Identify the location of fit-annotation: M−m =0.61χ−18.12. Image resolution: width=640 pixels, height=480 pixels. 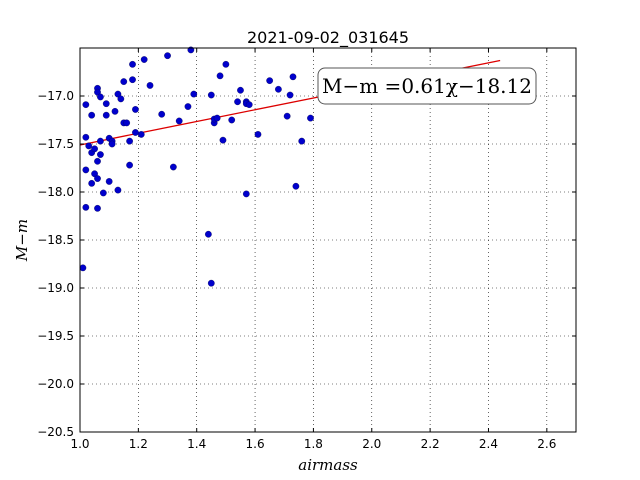
(427, 86).